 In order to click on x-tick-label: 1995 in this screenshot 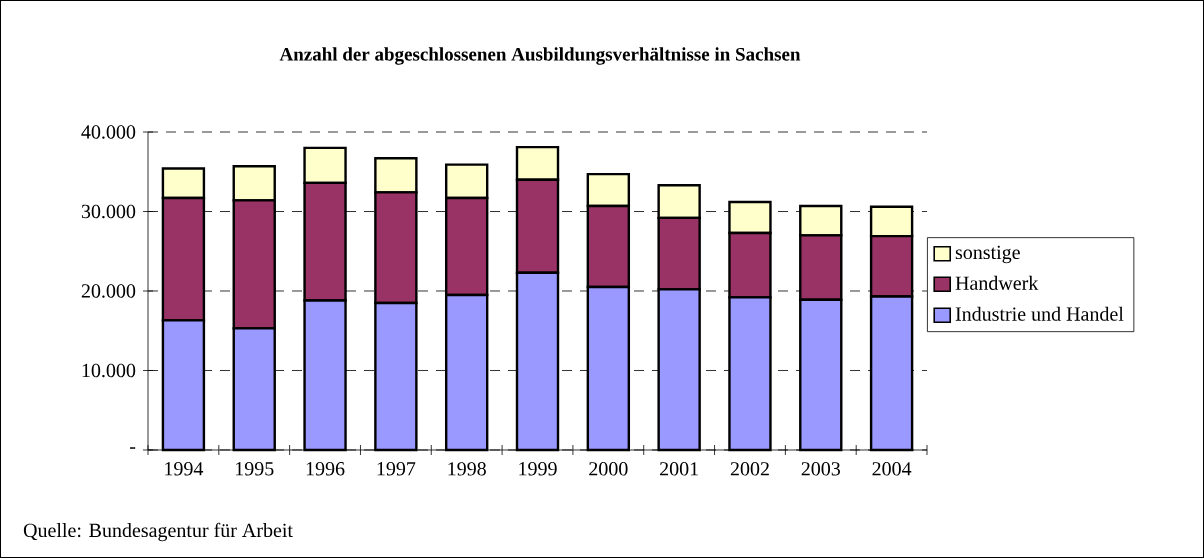, I will do `click(254, 469)`.